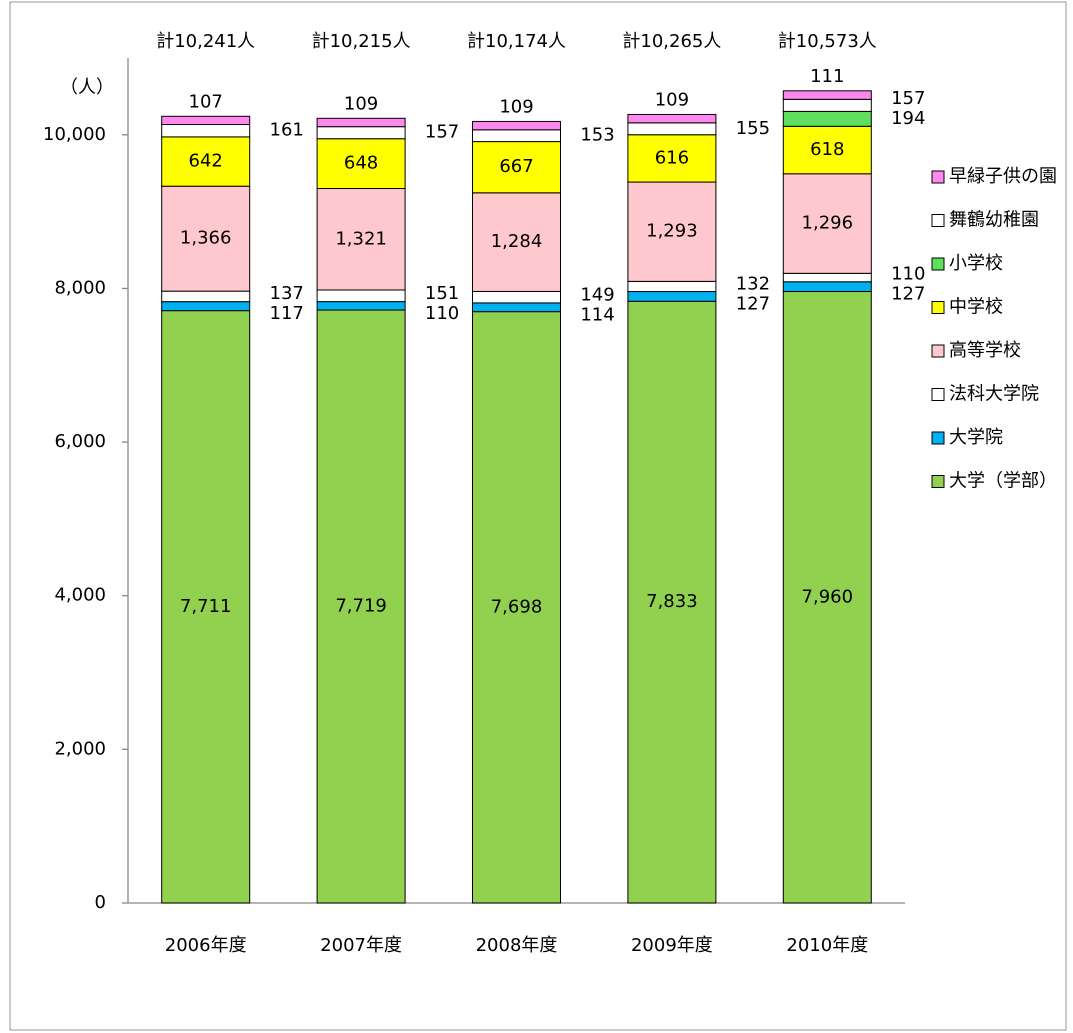 Image resolution: width=1073 pixels, height=1033 pixels. I want to click on y-tick-label: 0, so click(100, 902).